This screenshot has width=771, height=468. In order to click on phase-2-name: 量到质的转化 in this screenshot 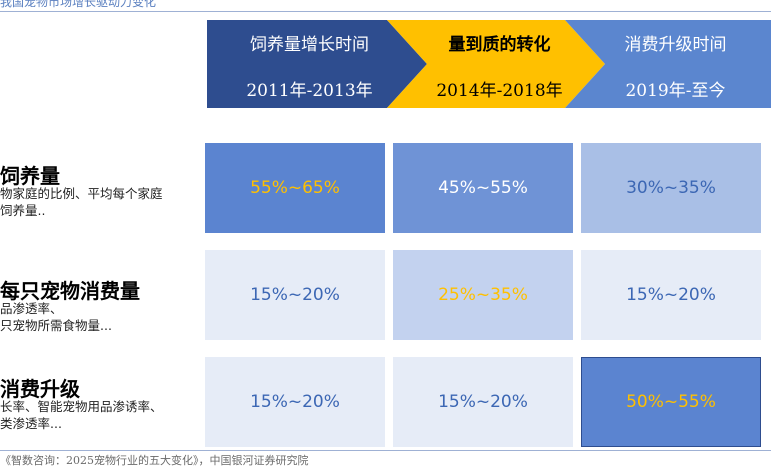, I will do `click(499, 45)`.